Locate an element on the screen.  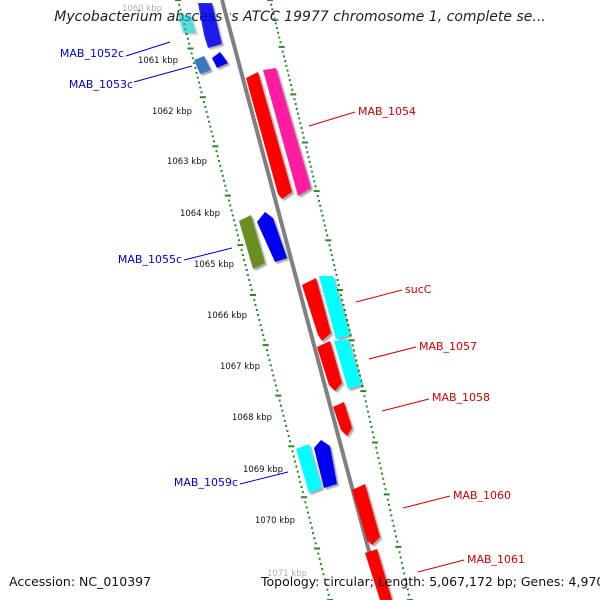
gene-label-mab-1054: MAB_1054 is located at coordinates (362, 116).